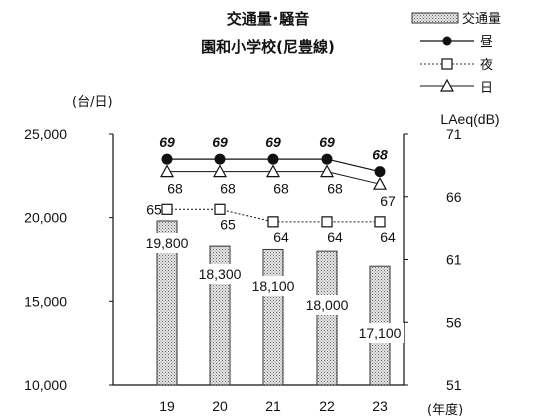 The height and width of the screenshot is (420, 557). What do you see at coordinates (45, 134) in the screenshot?
I see `y-left-tick-label: 25,000` at bounding box center [45, 134].